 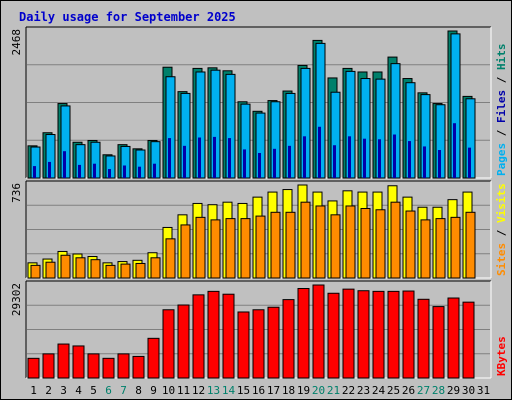 I want to click on side-legend: Pages / Files / Hits, so click(x=501, y=110).